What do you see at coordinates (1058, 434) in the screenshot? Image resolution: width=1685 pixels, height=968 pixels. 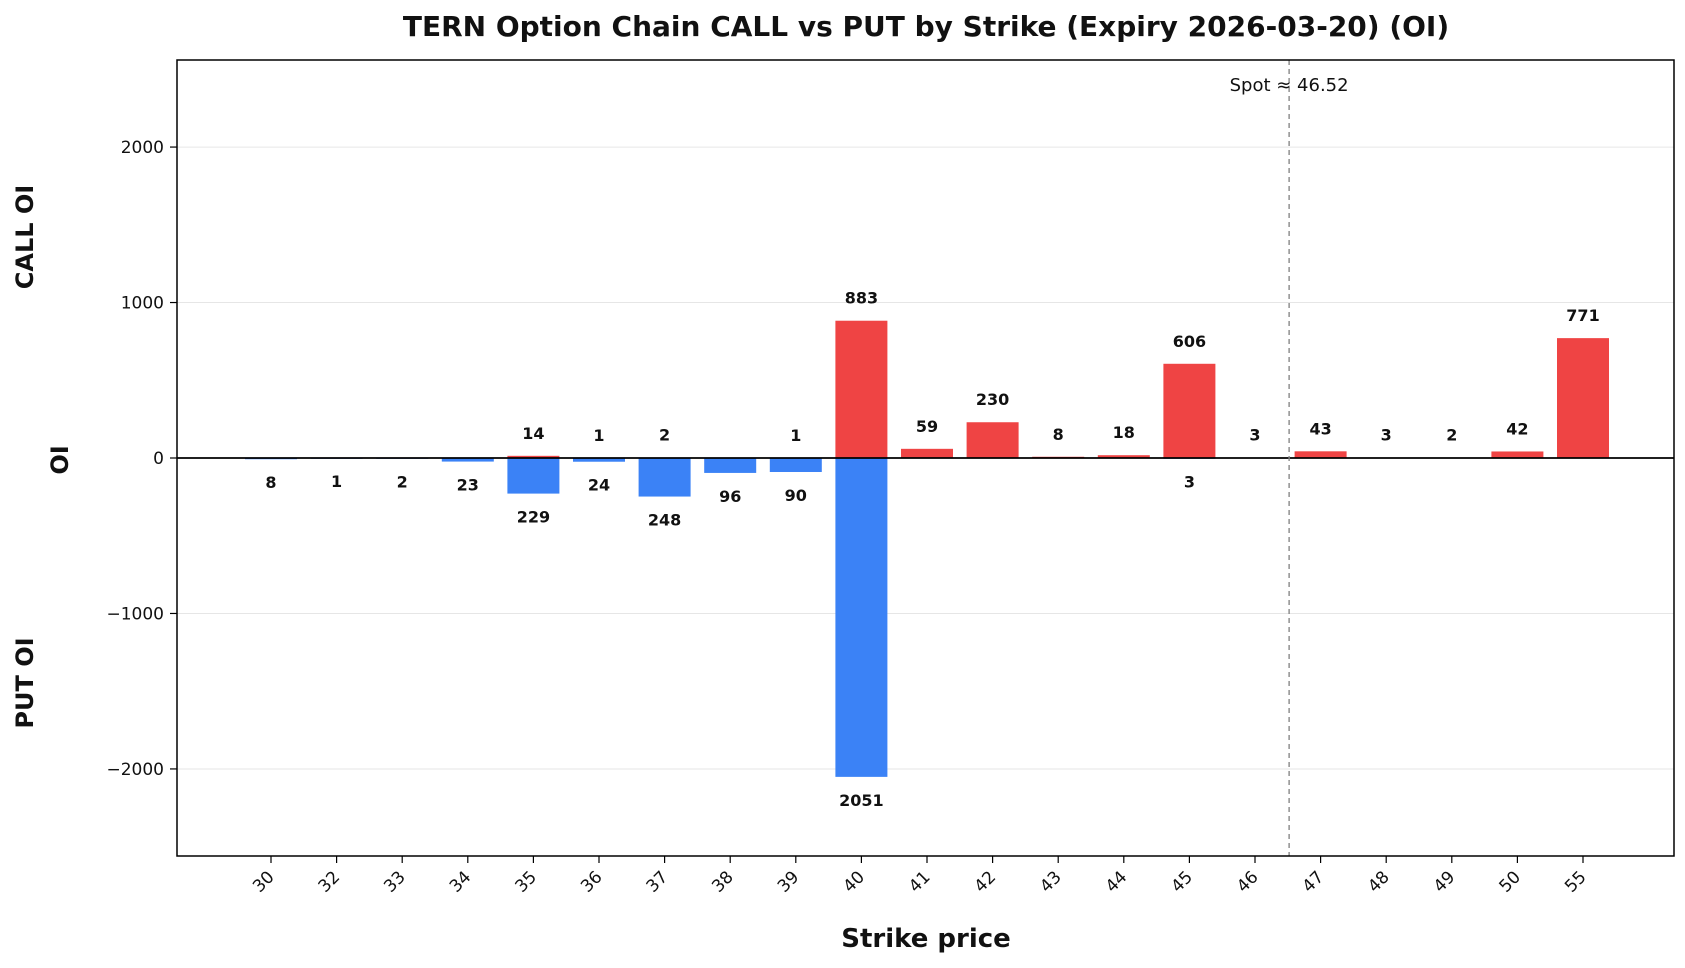 I see `call-value-label: 8` at bounding box center [1058, 434].